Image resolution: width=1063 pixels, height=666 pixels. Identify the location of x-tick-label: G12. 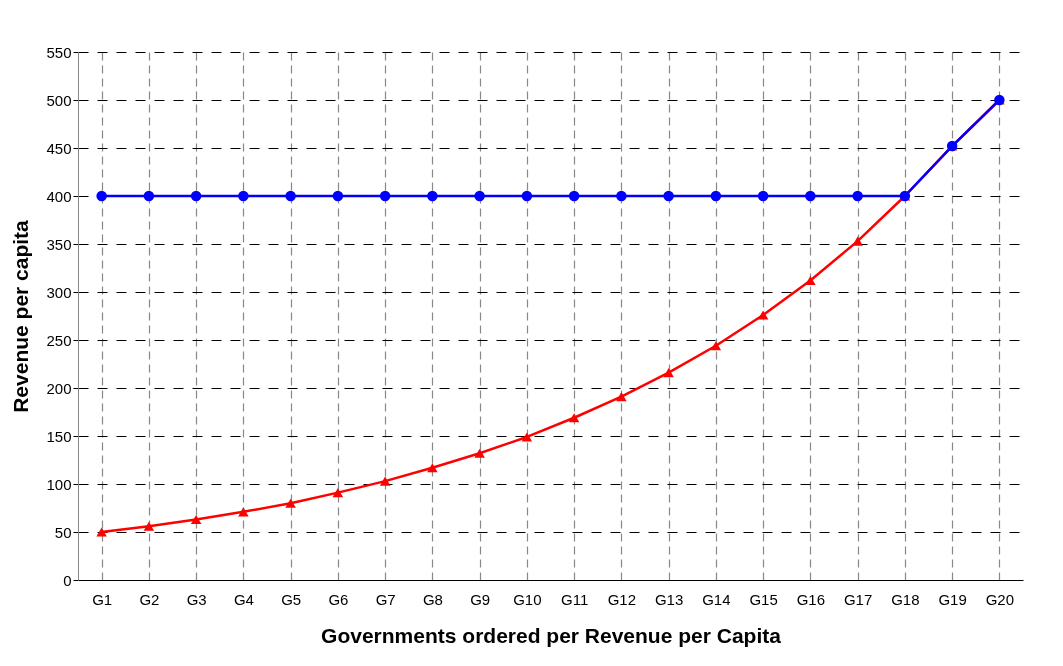
(622, 599).